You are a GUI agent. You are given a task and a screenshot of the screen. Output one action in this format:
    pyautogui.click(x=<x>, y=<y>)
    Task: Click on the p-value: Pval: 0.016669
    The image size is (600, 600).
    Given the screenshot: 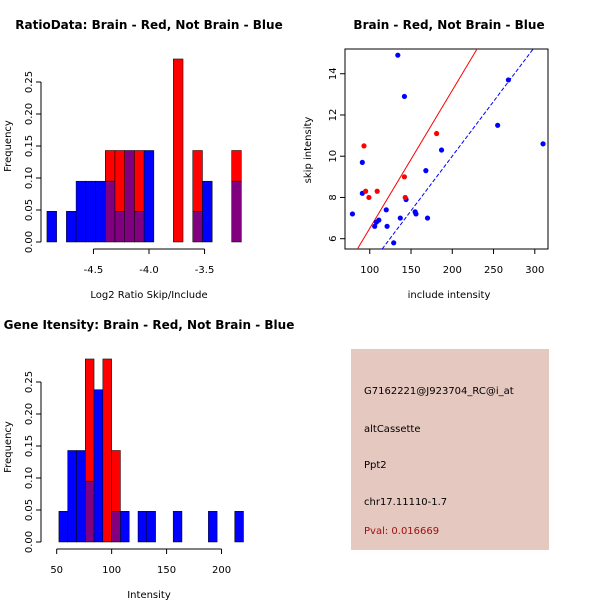 What is the action you would take?
    pyautogui.click(x=402, y=531)
    